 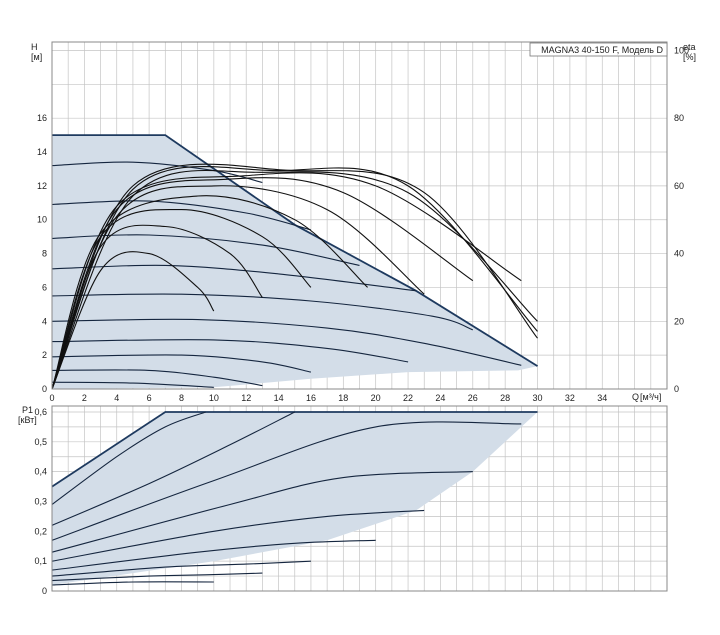 I want to click on power-max-curve, so click(x=294, y=449).